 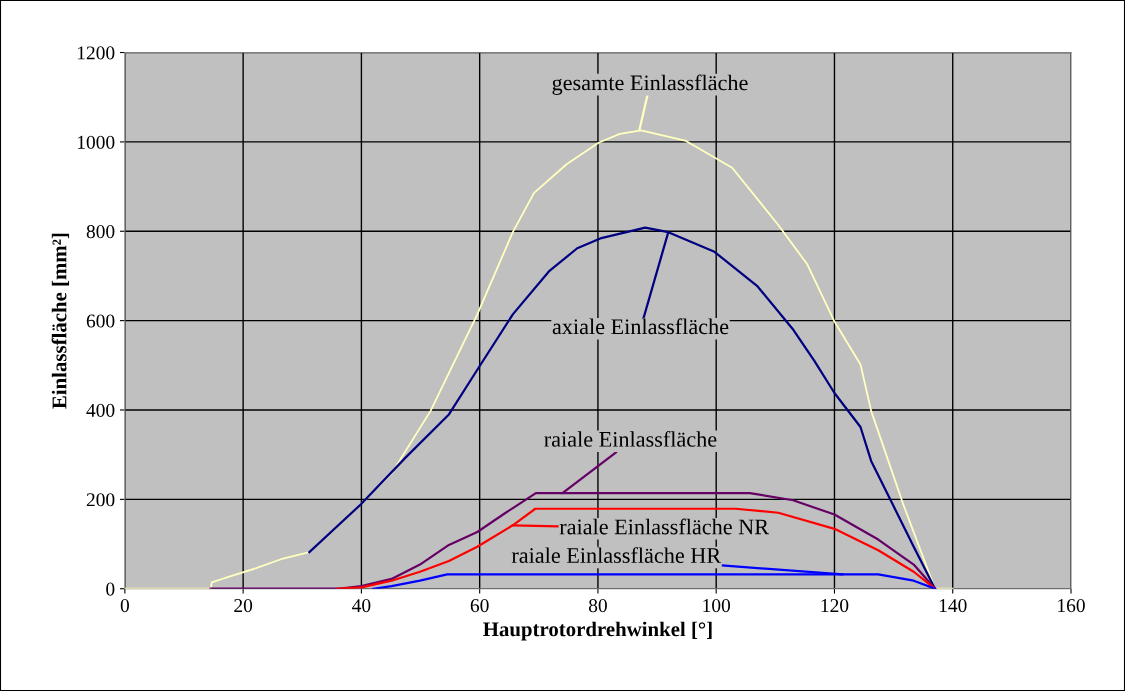 I want to click on y-tick-label: 0, so click(x=110, y=589).